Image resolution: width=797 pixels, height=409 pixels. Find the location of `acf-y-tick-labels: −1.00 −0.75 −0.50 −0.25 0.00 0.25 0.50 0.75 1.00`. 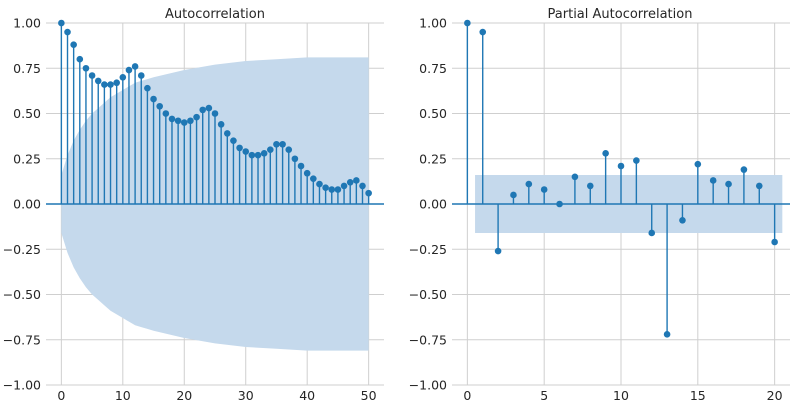

acf-y-tick-labels: −1.00 −0.75 −0.50 −0.25 0.00 0.25 0.50 0.75 1.00 is located at coordinates (22, 204).